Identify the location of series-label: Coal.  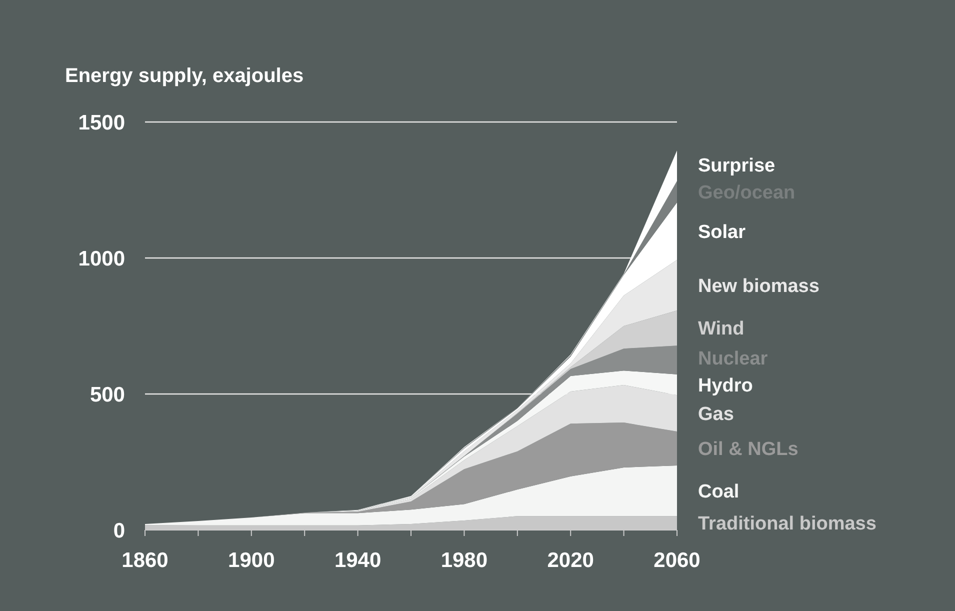
(719, 491).